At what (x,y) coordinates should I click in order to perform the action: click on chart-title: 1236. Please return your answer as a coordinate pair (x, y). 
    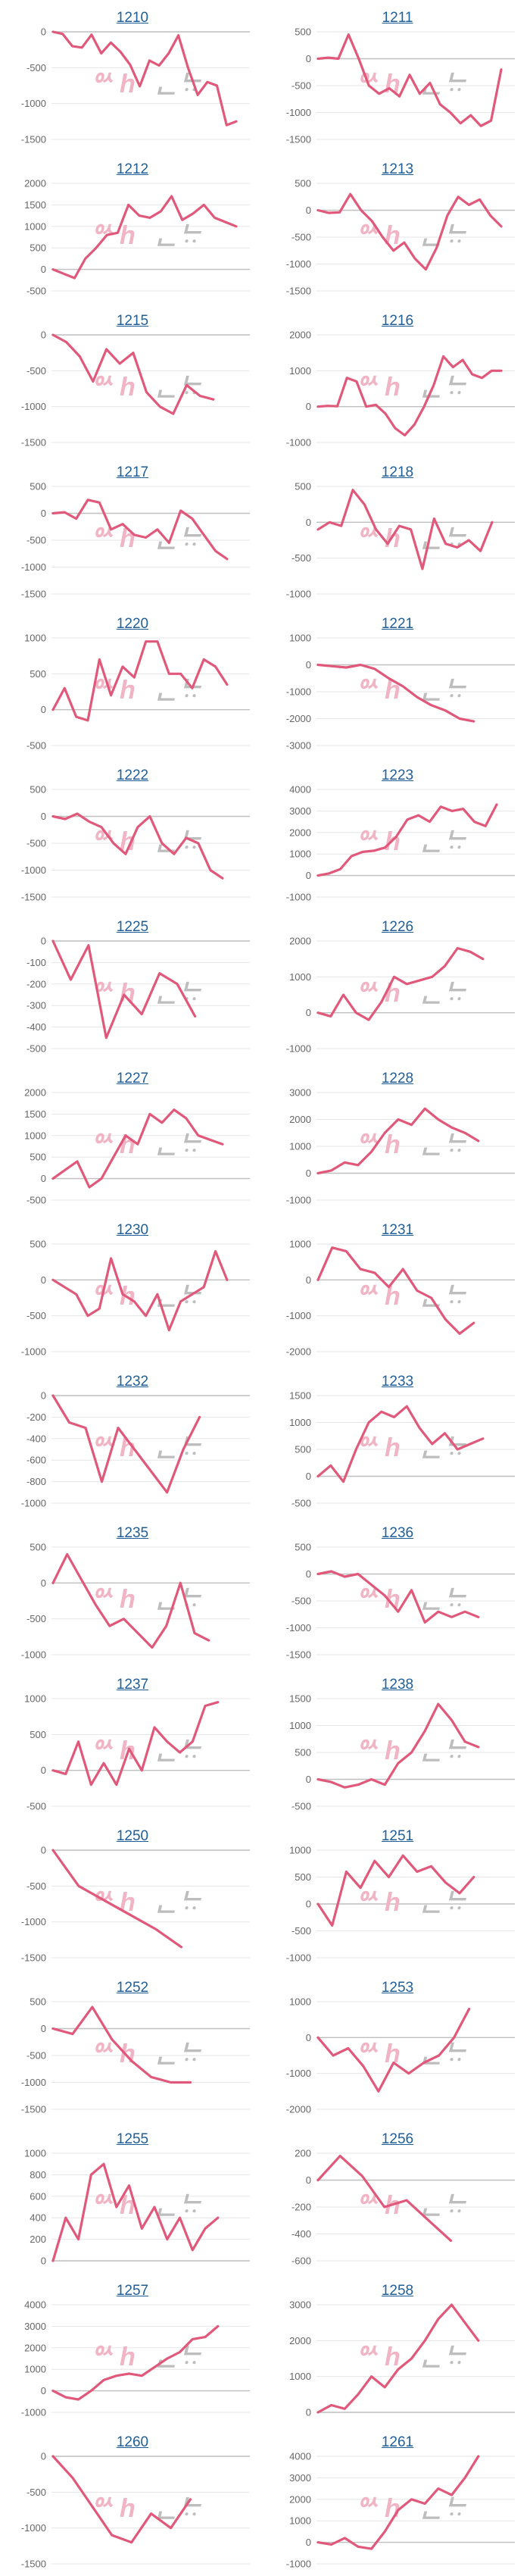
    Looking at the image, I should click on (397, 1533).